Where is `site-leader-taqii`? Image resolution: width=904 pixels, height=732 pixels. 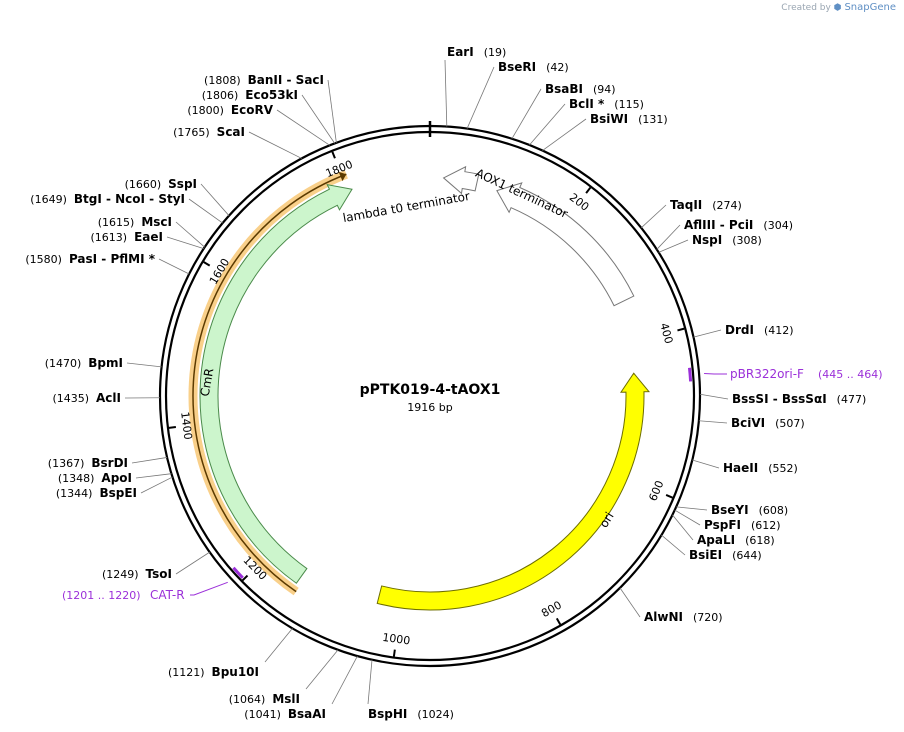
site-leader-taqii is located at coordinates (653, 216).